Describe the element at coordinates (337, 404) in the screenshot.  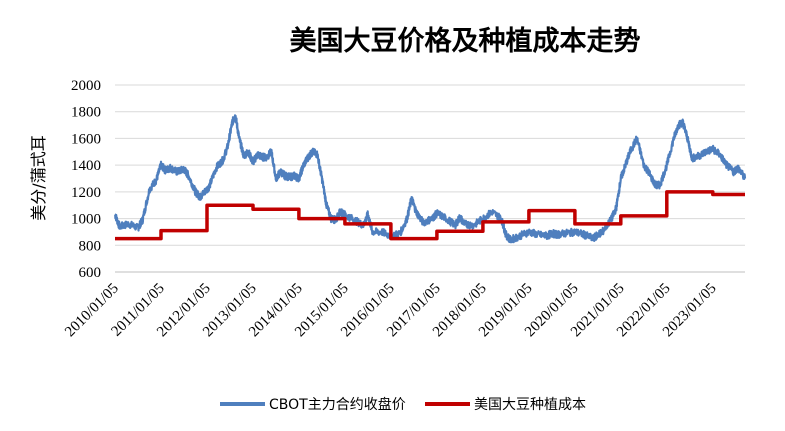
I see `legend-label-price: CBOT主力合约收盘价` at that location.